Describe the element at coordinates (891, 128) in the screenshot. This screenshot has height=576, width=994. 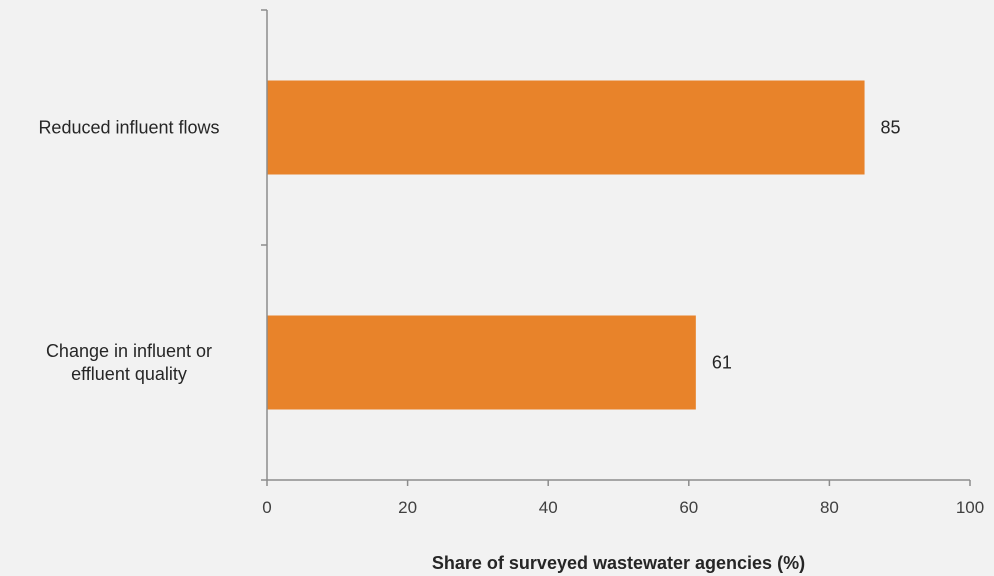
I see `data-label: 85` at that location.